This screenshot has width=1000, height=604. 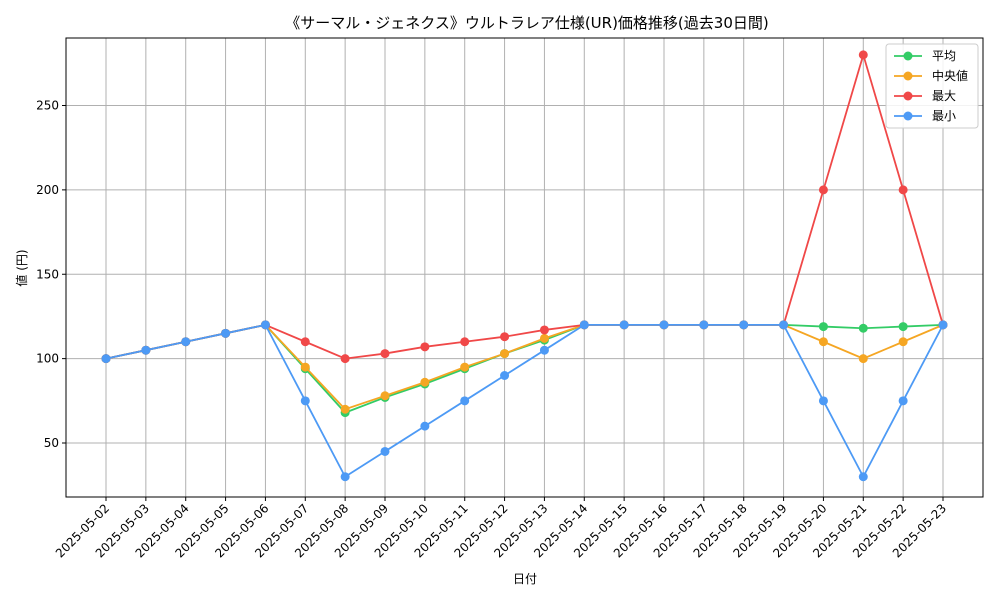 What do you see at coordinates (47, 190) in the screenshot?
I see `y-tick-label: 200` at bounding box center [47, 190].